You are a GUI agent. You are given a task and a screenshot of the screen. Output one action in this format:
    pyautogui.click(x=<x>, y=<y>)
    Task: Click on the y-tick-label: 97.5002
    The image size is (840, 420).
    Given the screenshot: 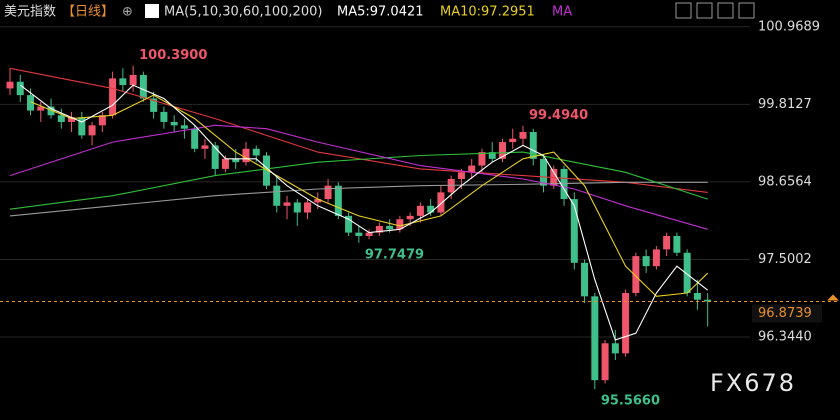 What is the action you would take?
    pyautogui.click(x=785, y=259)
    